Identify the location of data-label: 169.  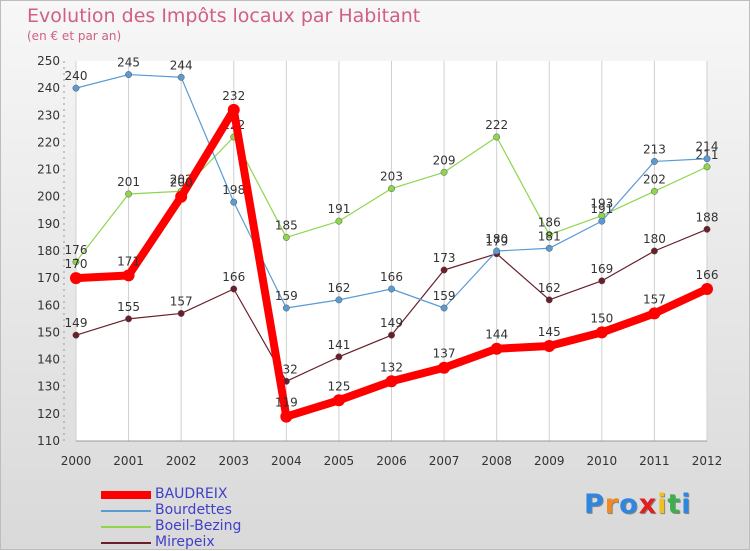
(601, 269).